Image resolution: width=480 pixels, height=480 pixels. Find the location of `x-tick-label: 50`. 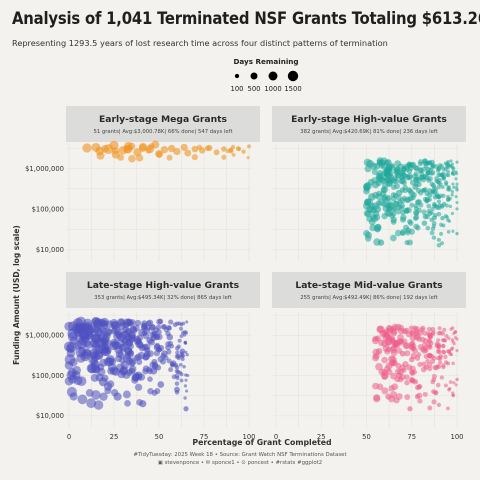

x-tick-label: 50 is located at coordinates (366, 437).